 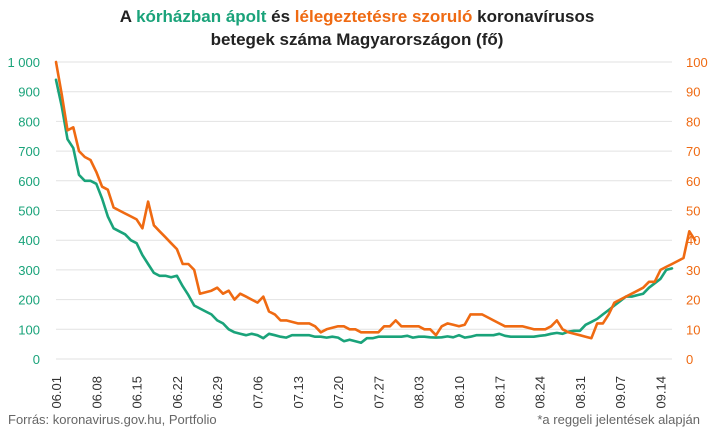 I want to click on title-segment-3: lélegeztetésre szoruló, so click(x=383, y=16).